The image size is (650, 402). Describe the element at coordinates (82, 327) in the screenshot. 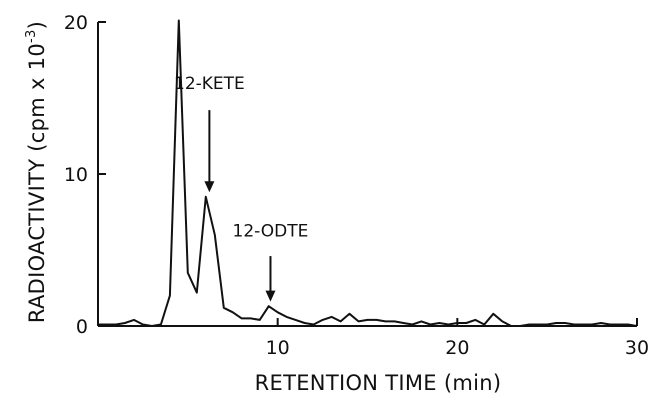

I see `y-tick-label: 0` at that location.